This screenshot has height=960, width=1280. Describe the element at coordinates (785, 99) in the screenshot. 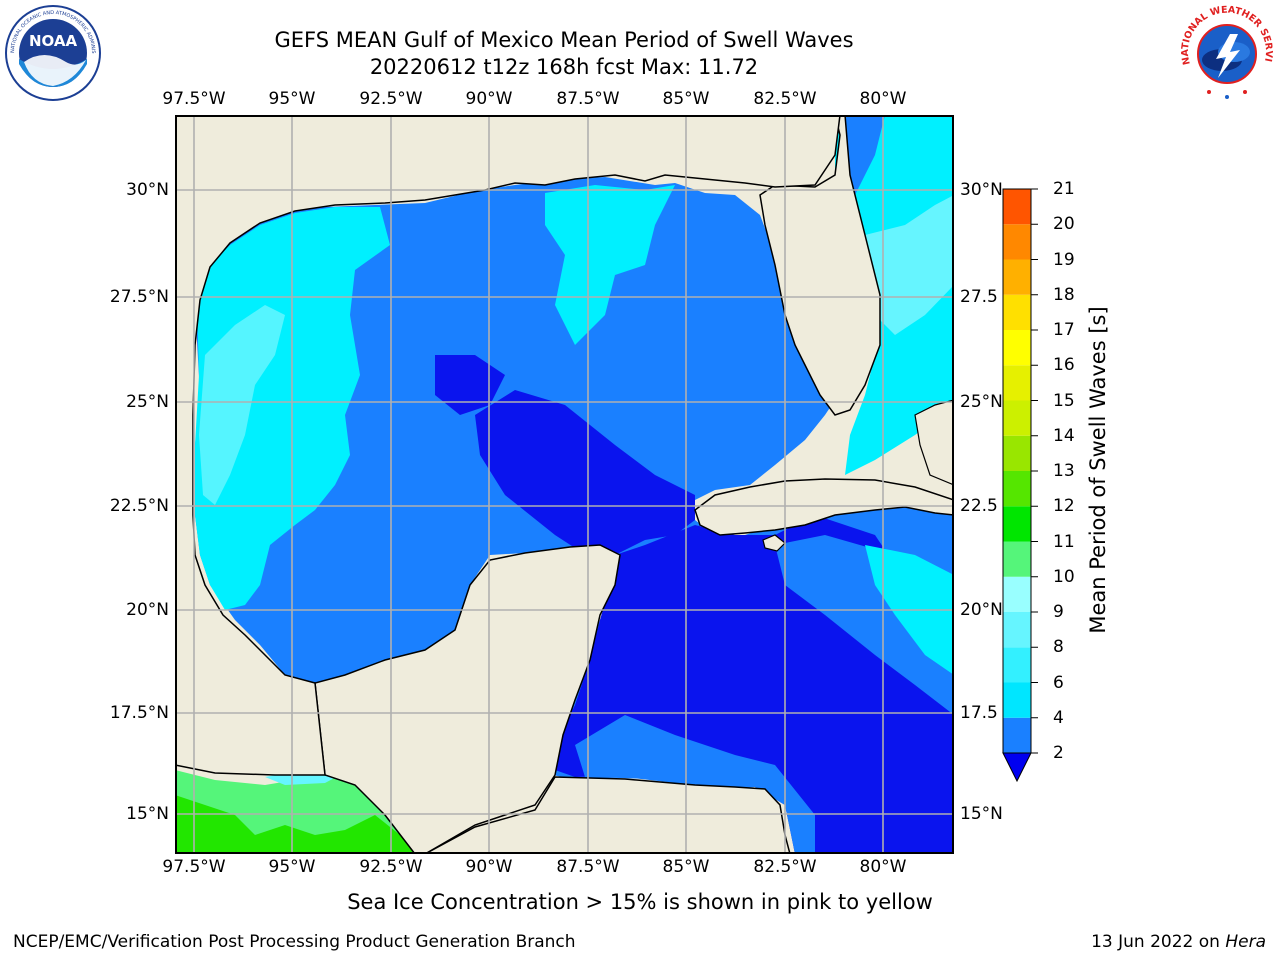

I see `lon-label-top: 82.5°W` at that location.